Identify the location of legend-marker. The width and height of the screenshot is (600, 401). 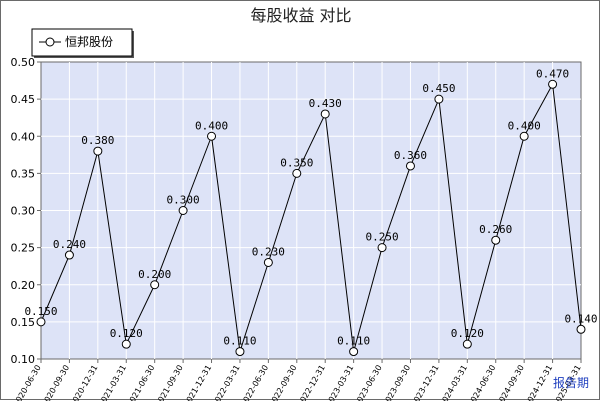
(50, 42).